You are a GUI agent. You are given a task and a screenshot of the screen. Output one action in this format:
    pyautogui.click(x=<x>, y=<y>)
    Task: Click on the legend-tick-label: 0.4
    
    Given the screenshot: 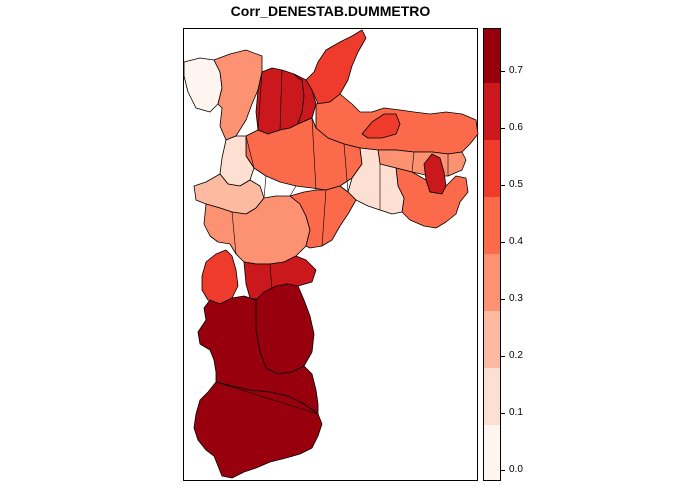 What is the action you would take?
    pyautogui.click(x=516, y=241)
    